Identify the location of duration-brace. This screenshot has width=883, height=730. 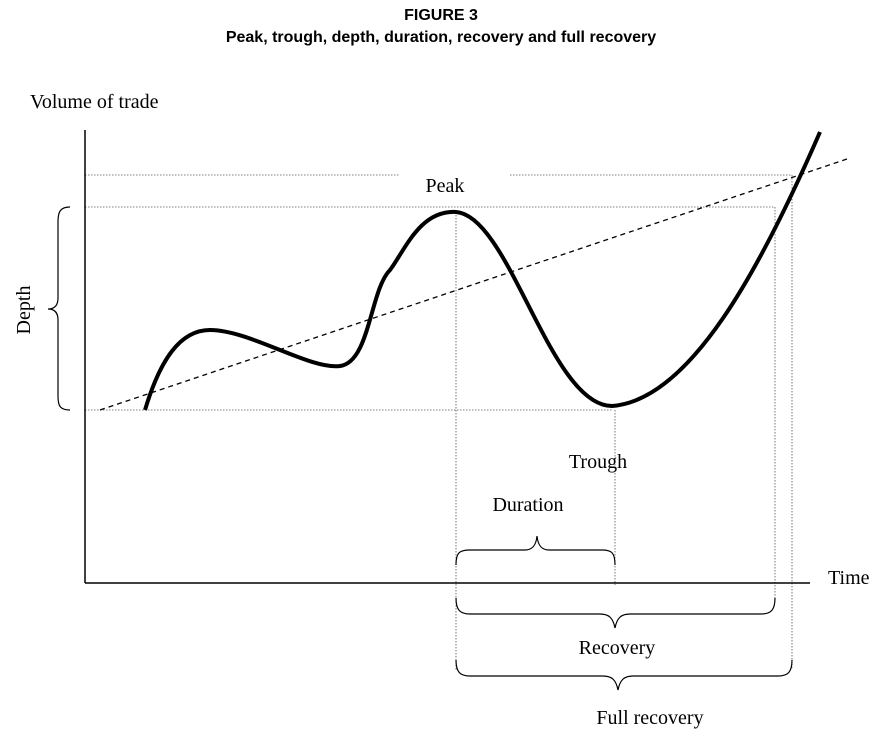
(535, 550).